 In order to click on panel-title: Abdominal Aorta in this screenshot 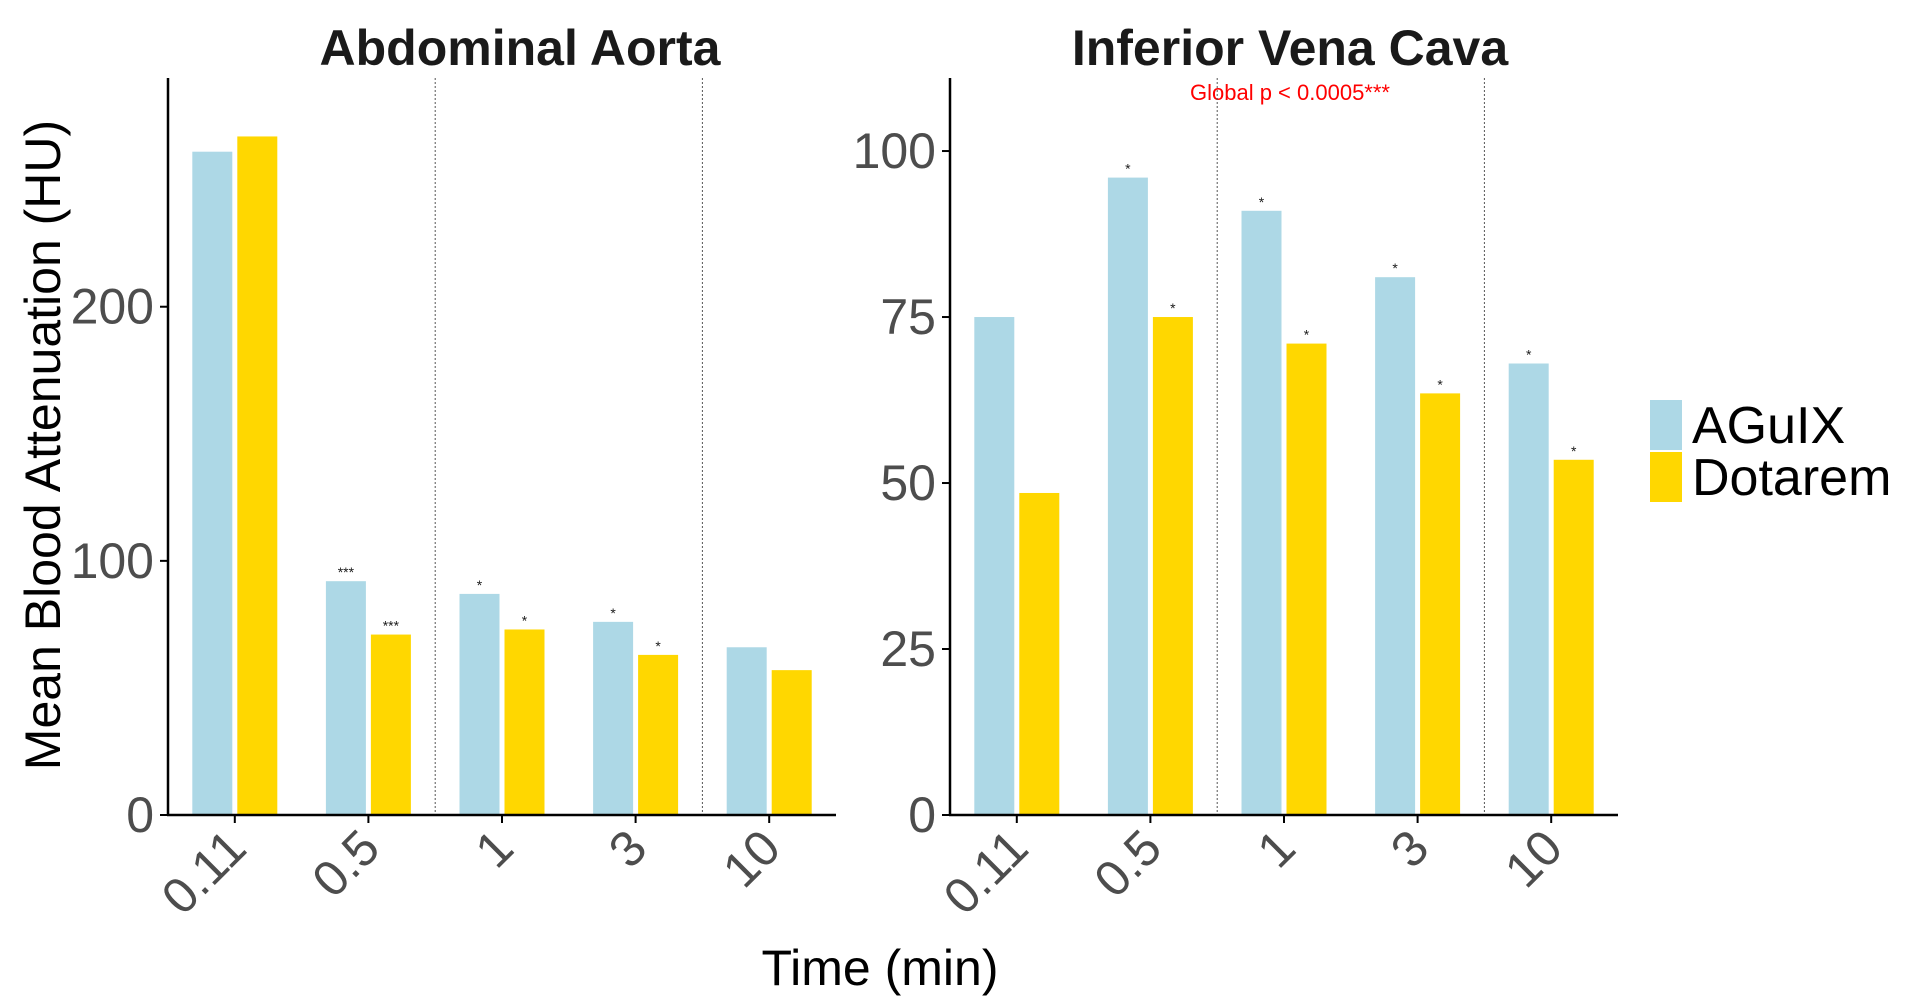, I will do `click(521, 48)`.